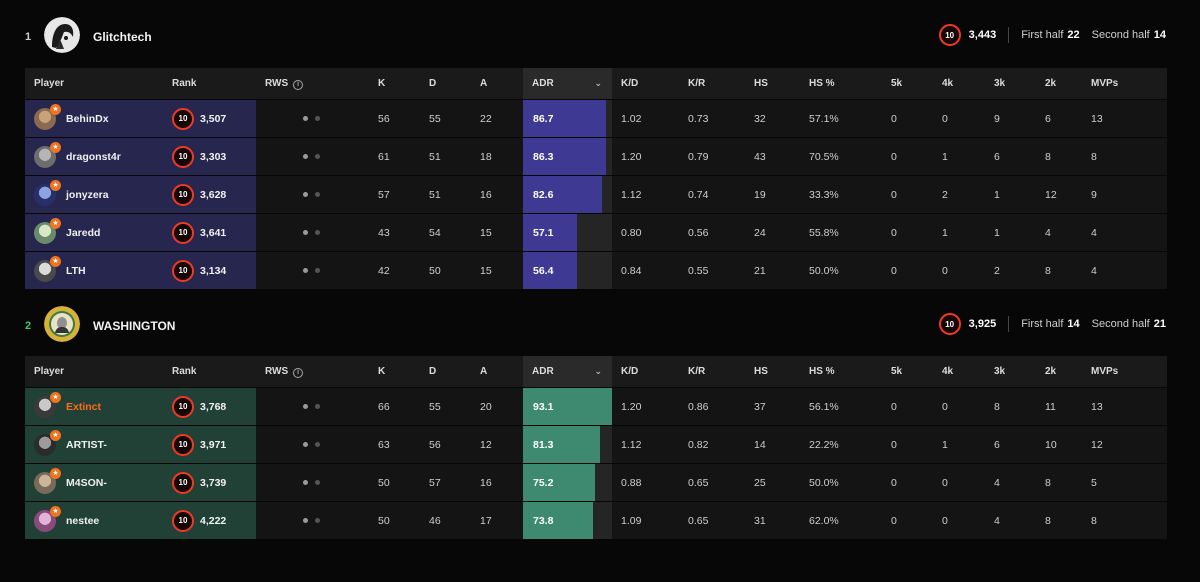 This screenshot has height=582, width=1200. I want to click on player-cell: ★ M4SON-, so click(94, 482).